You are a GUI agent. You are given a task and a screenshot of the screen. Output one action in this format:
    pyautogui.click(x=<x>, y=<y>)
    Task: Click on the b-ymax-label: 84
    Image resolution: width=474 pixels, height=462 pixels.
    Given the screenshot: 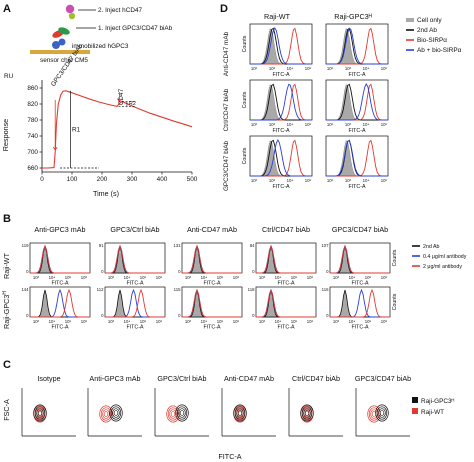 What is the action you would take?
    pyautogui.click(x=252, y=245)
    